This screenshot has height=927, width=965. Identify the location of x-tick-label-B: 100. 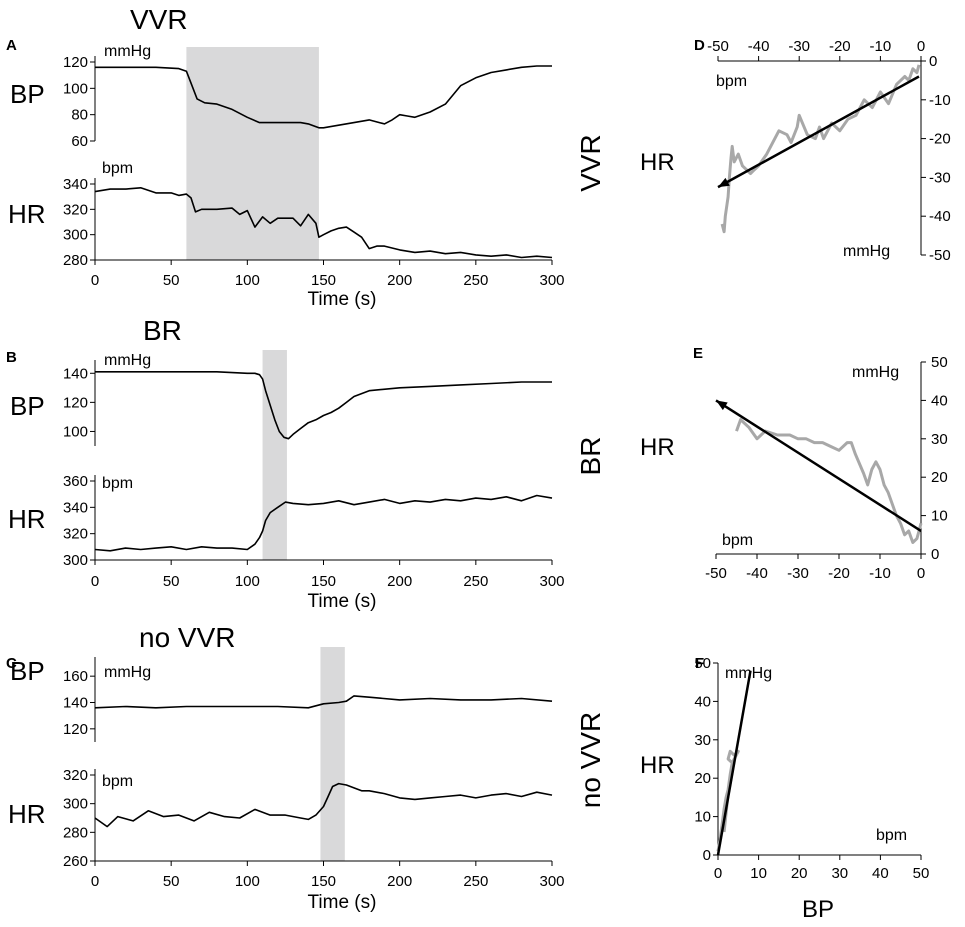
(247, 581).